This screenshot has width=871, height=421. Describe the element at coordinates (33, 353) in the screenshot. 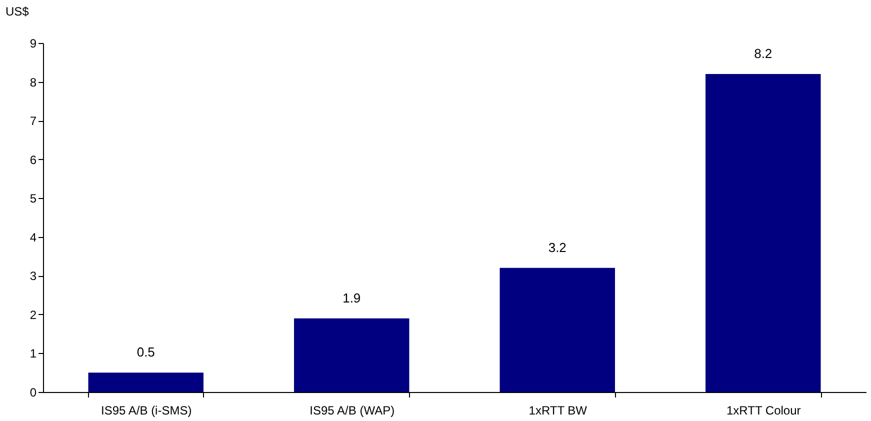

I see `y-tick-label: 1` at that location.